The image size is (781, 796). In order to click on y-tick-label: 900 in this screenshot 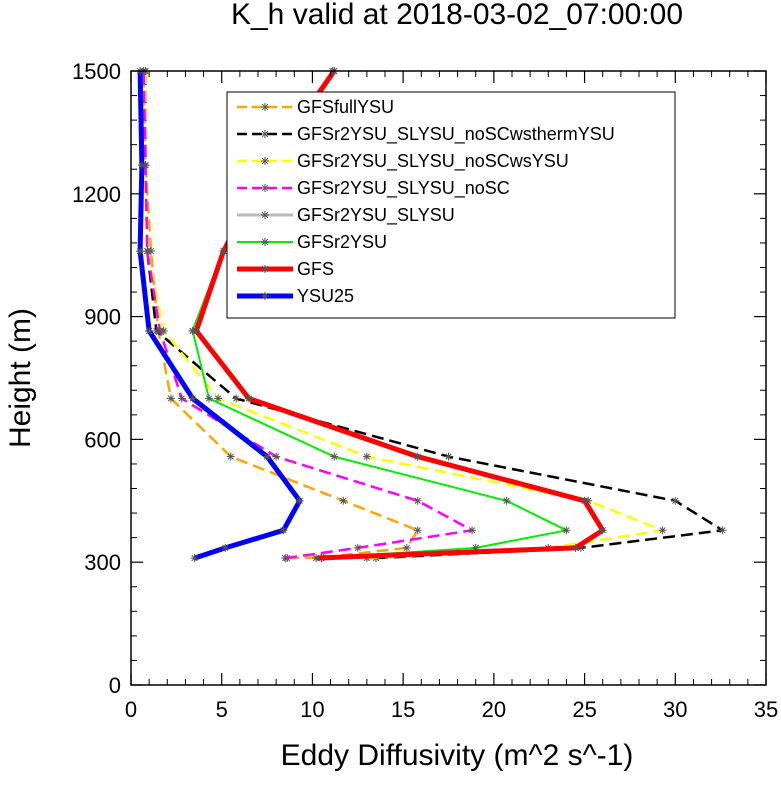, I will do `click(102, 317)`.